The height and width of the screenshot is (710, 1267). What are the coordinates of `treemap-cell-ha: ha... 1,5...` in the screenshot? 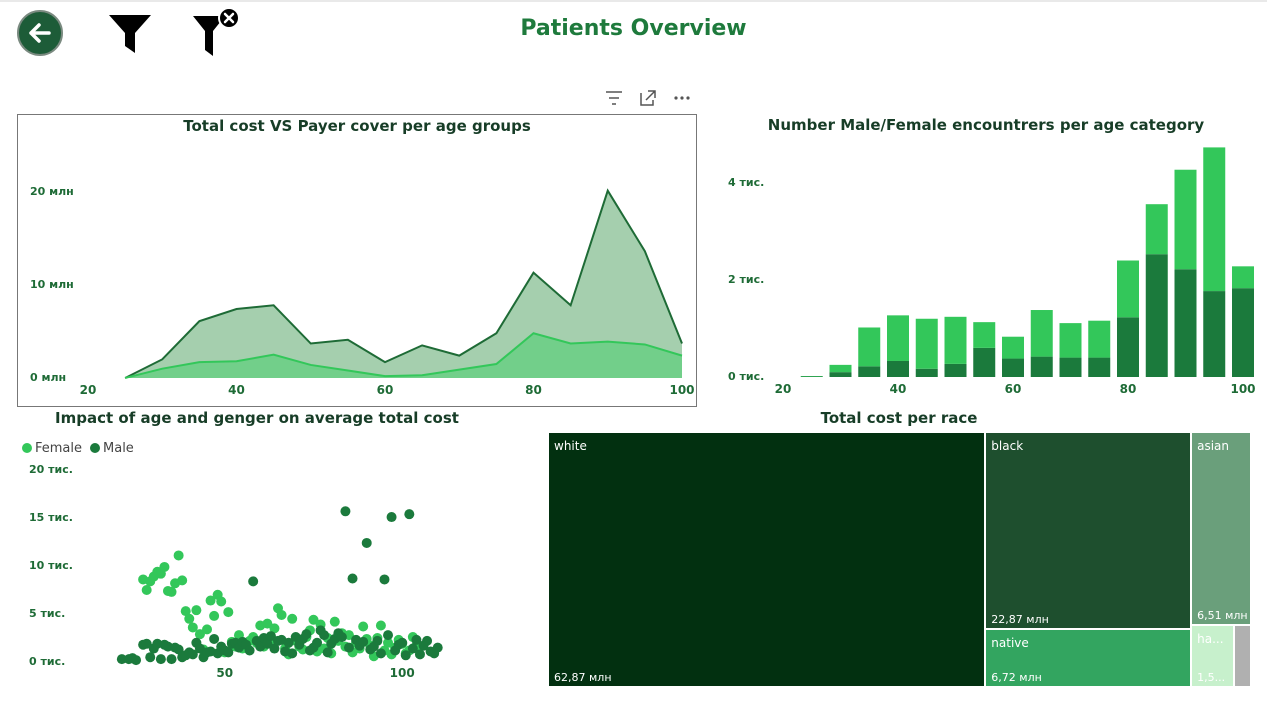 It's located at (1212, 655).